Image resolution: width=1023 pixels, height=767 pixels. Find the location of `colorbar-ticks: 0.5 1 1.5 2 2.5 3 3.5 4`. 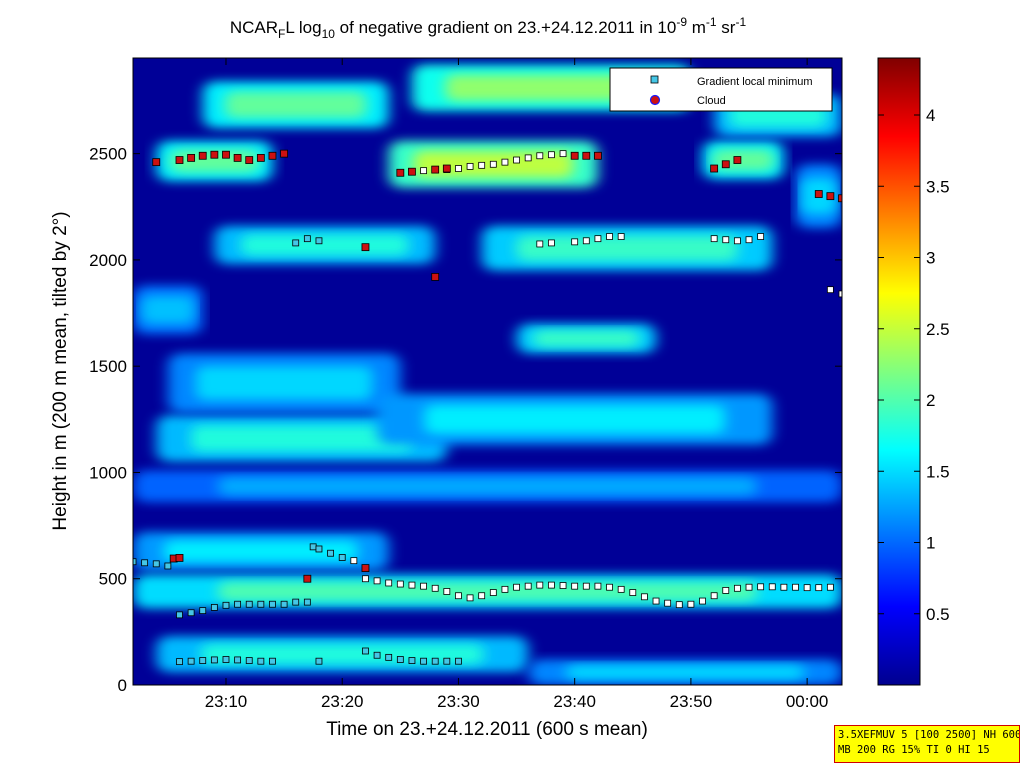

colorbar-ticks: 0.5 1 1.5 2 2.5 3 3.5 4 is located at coordinates (914, 365).